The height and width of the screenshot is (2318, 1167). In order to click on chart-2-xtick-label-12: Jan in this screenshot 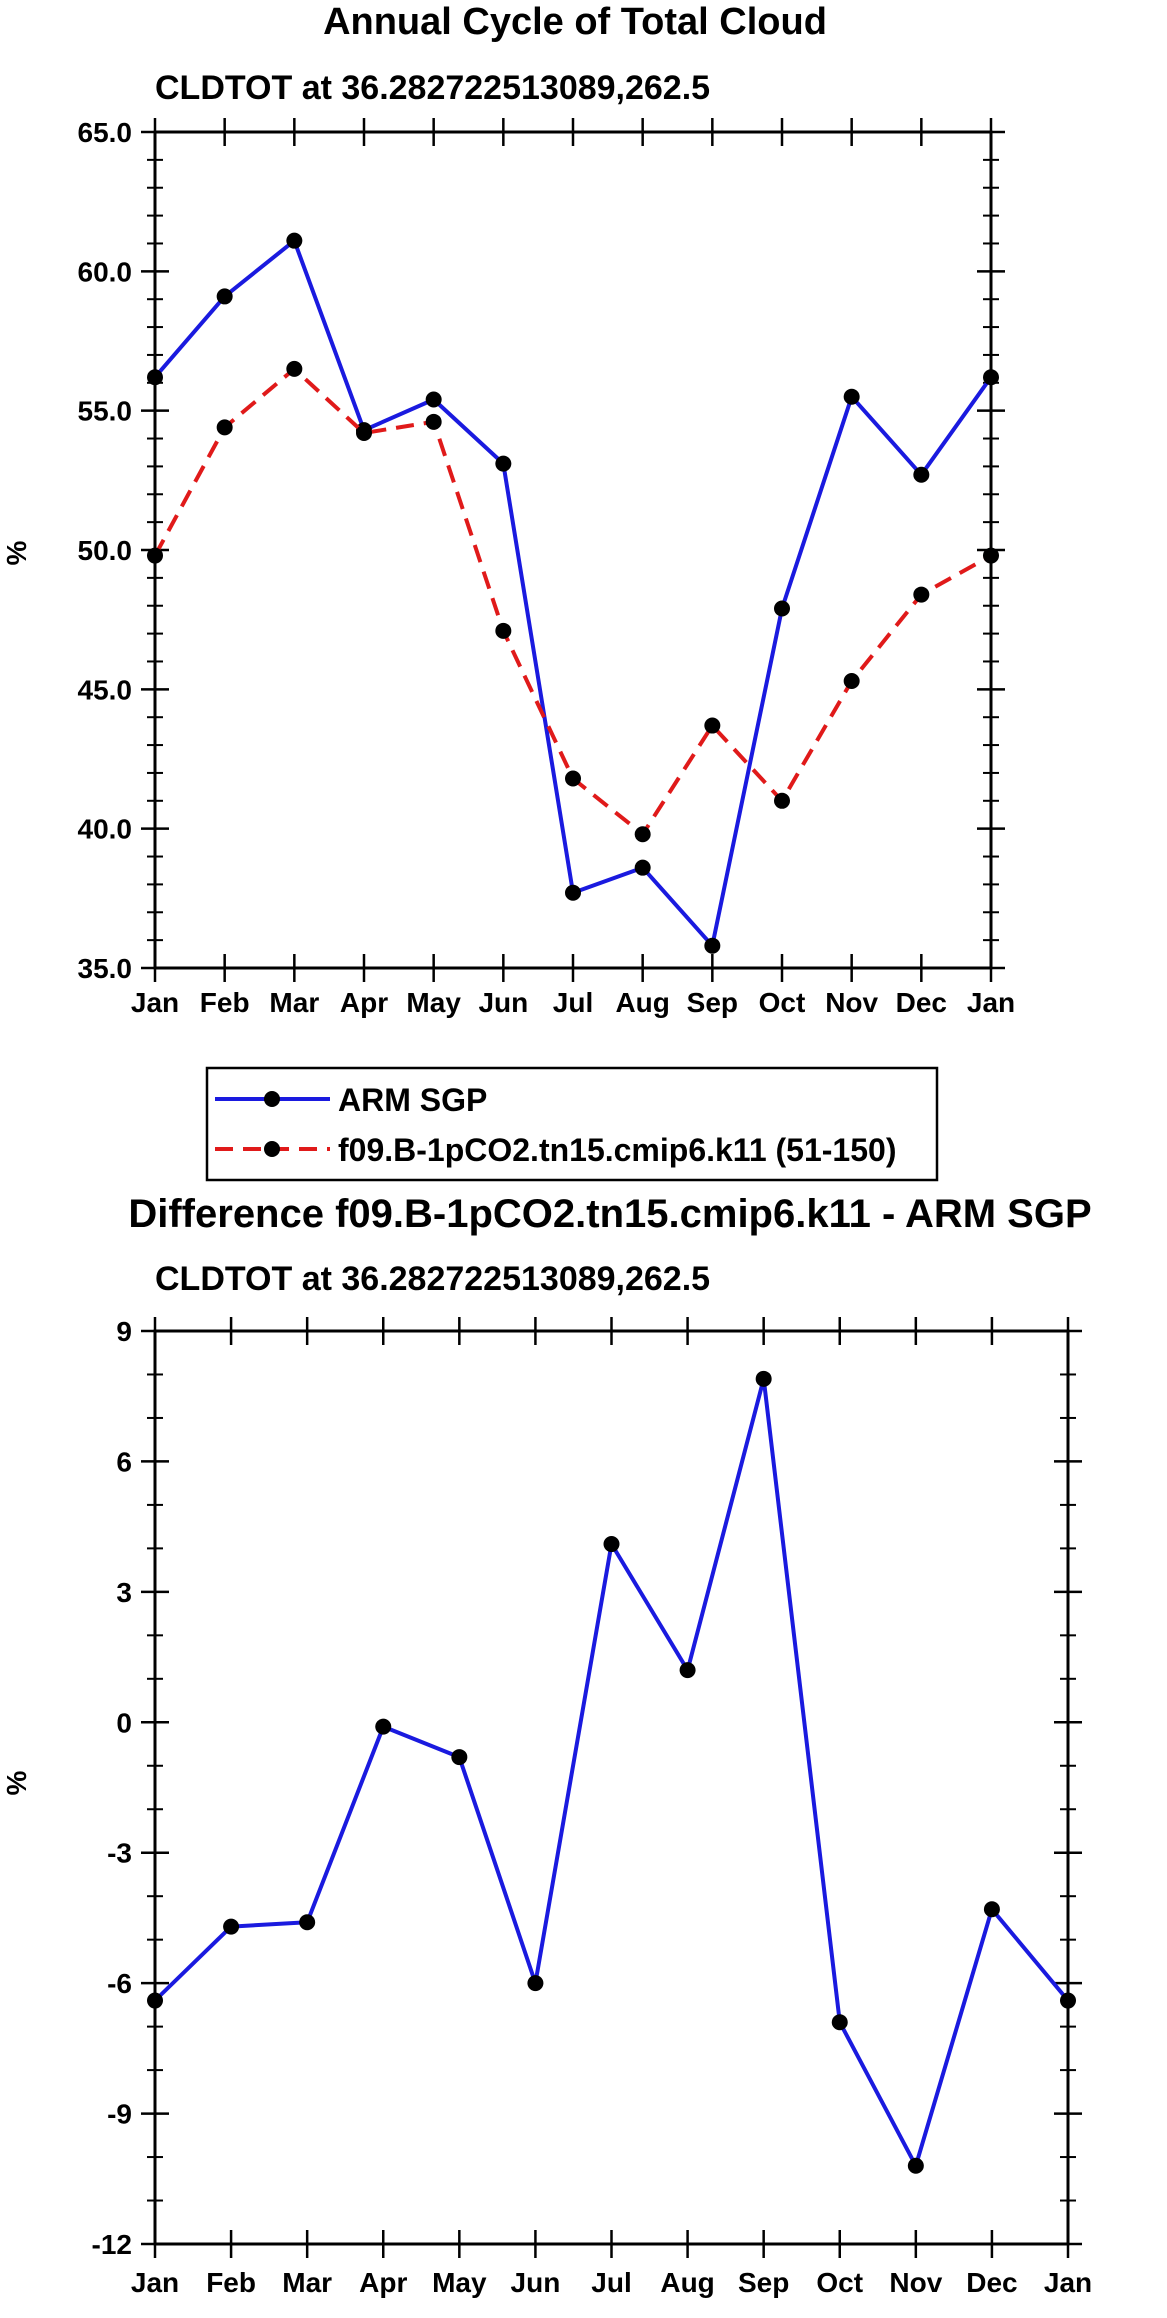, I will do `click(1068, 2282)`.